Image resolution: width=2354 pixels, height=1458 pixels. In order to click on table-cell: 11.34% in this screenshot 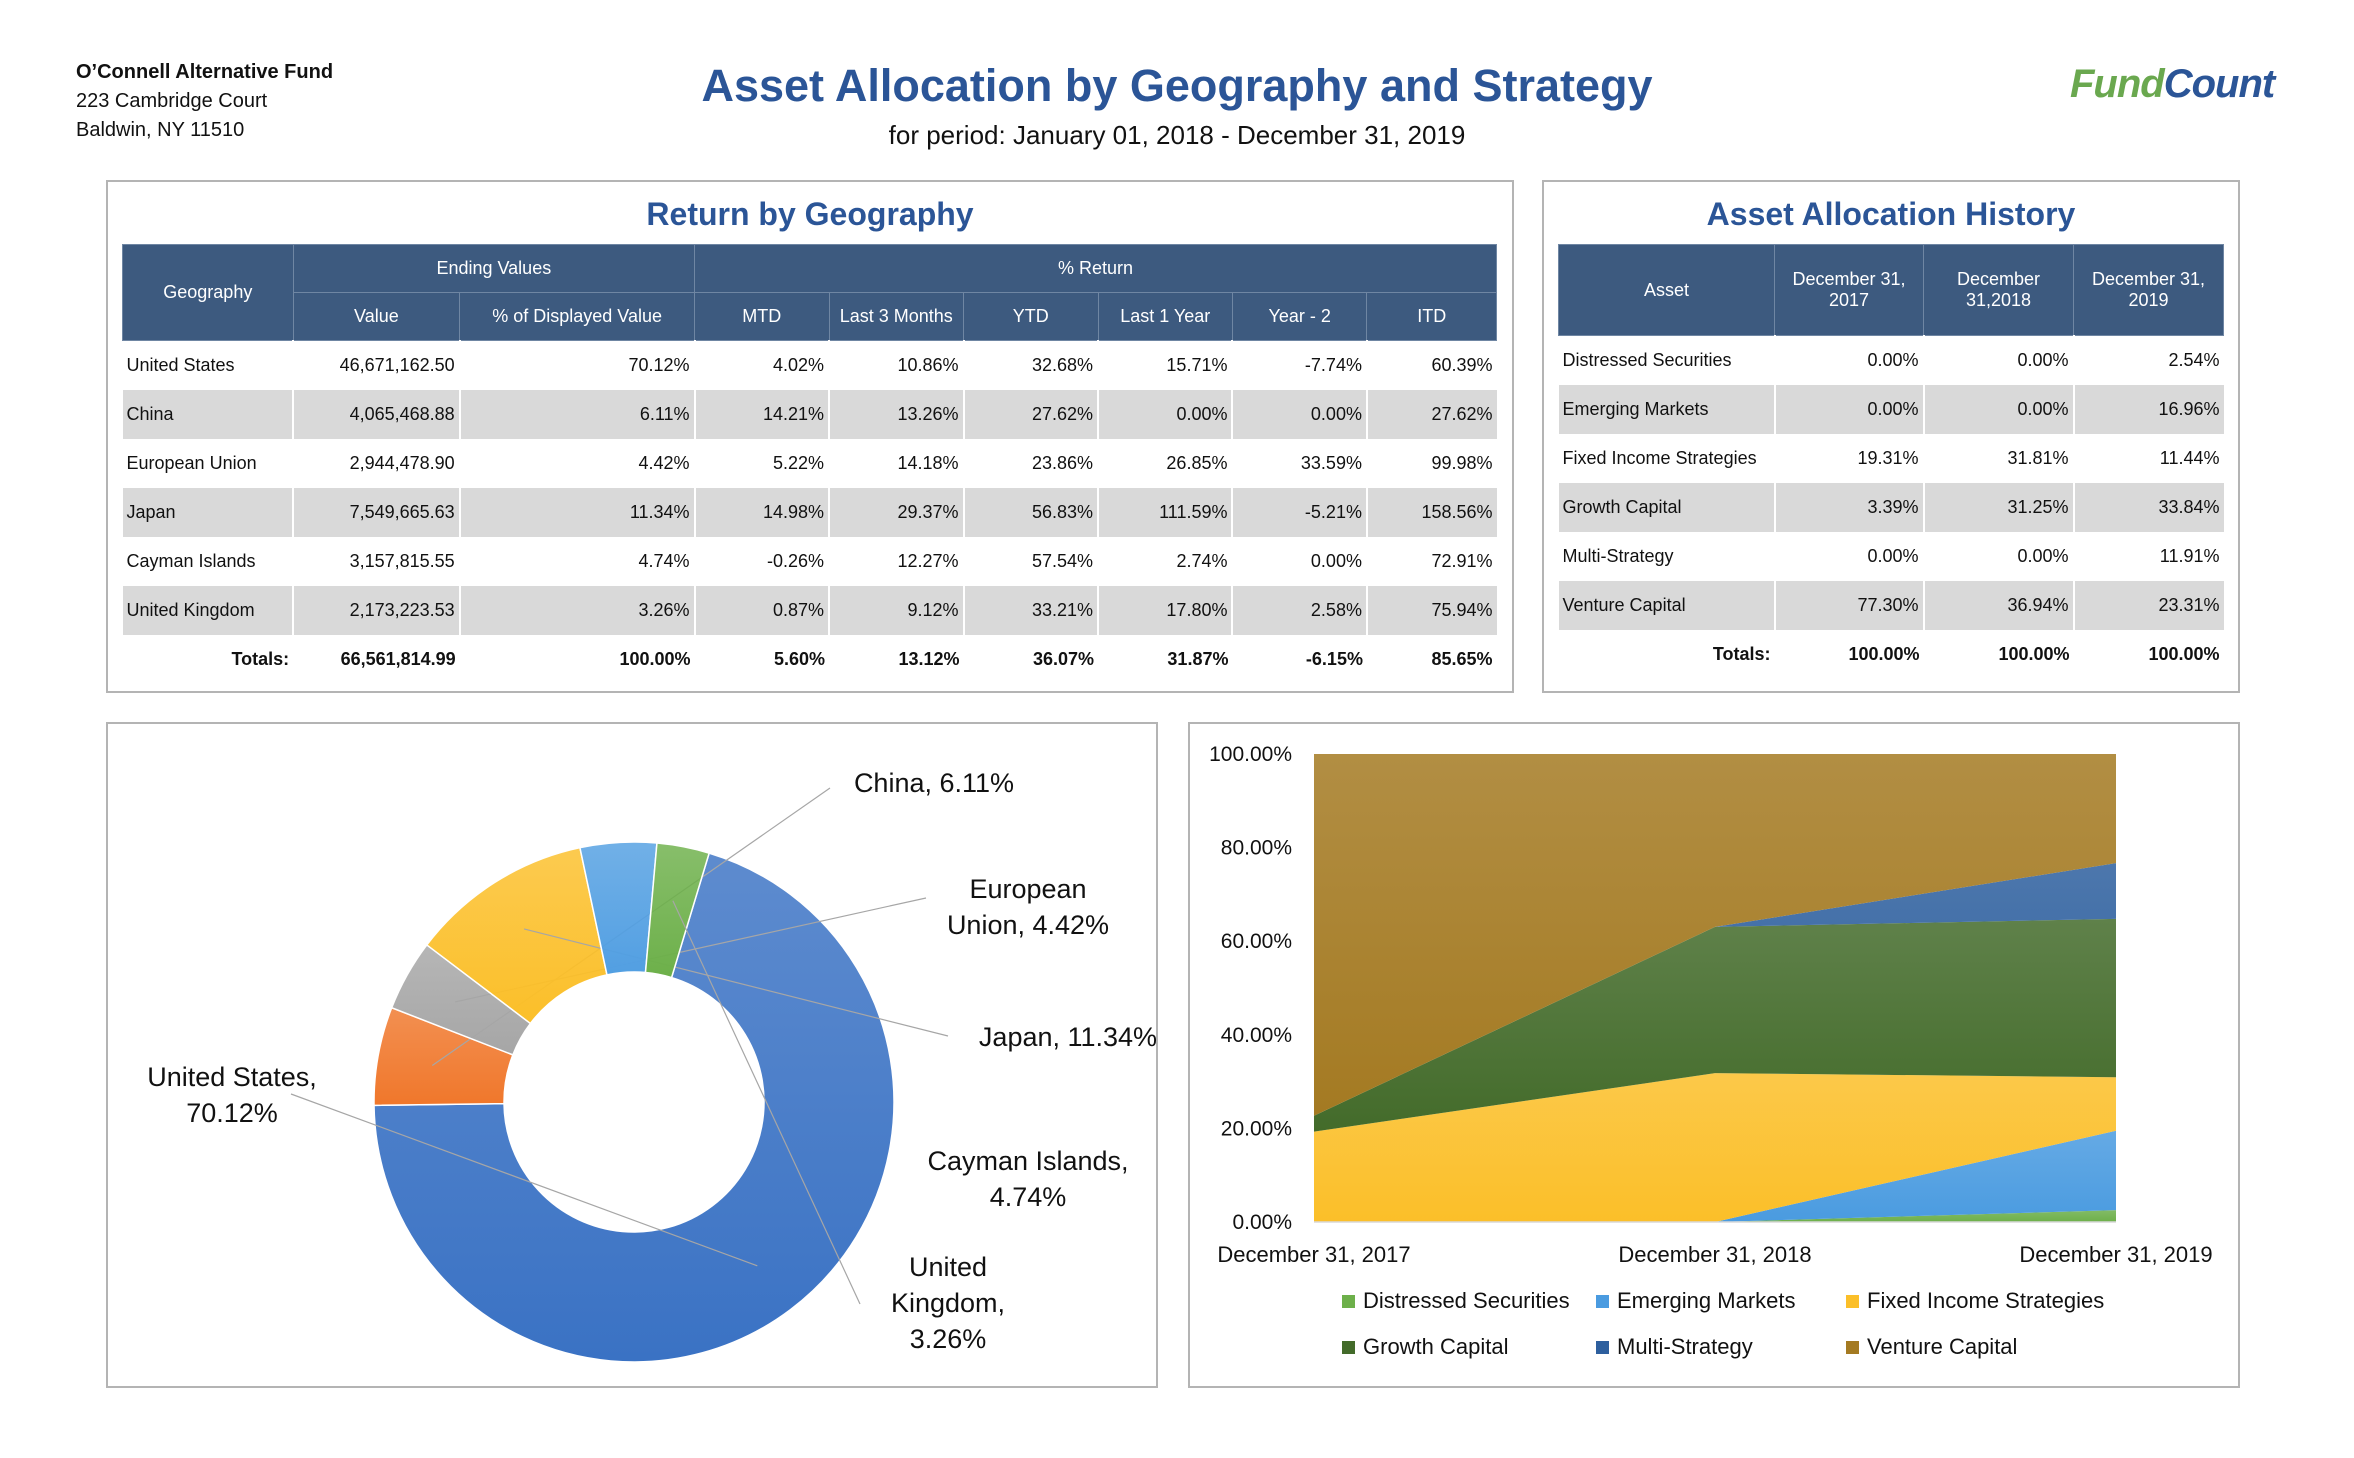, I will do `click(577, 512)`.